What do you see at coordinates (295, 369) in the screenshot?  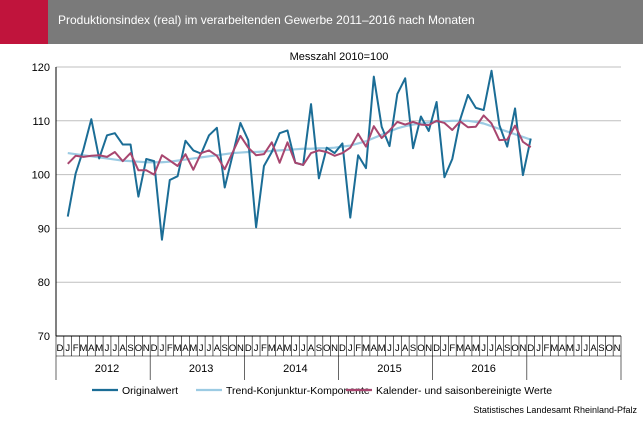 I see `year-label: 2014` at bounding box center [295, 369].